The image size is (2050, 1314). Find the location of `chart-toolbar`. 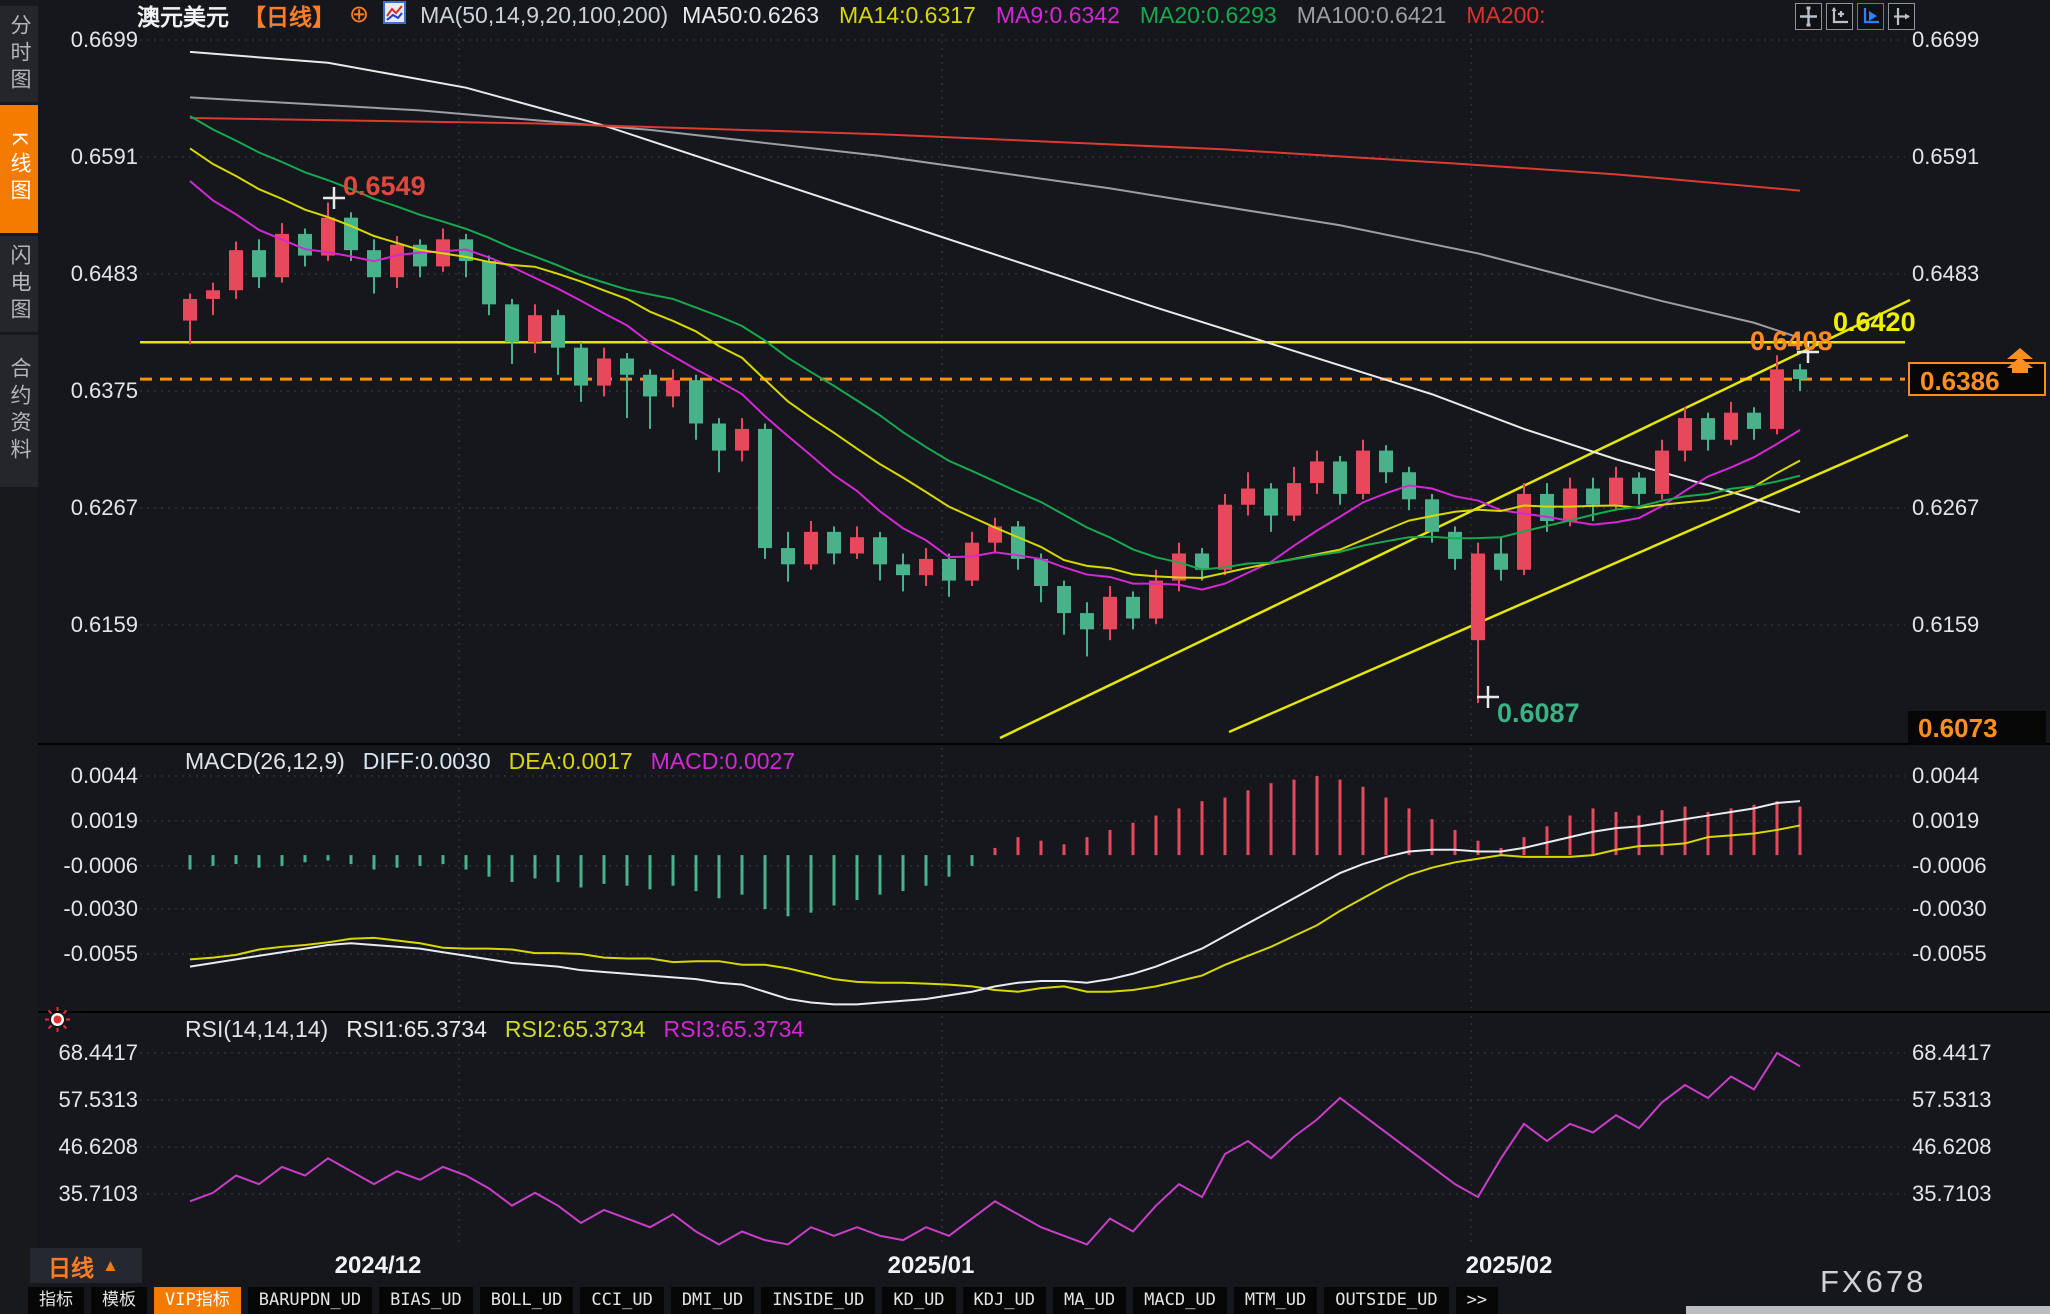

chart-toolbar is located at coordinates (1855, 16).